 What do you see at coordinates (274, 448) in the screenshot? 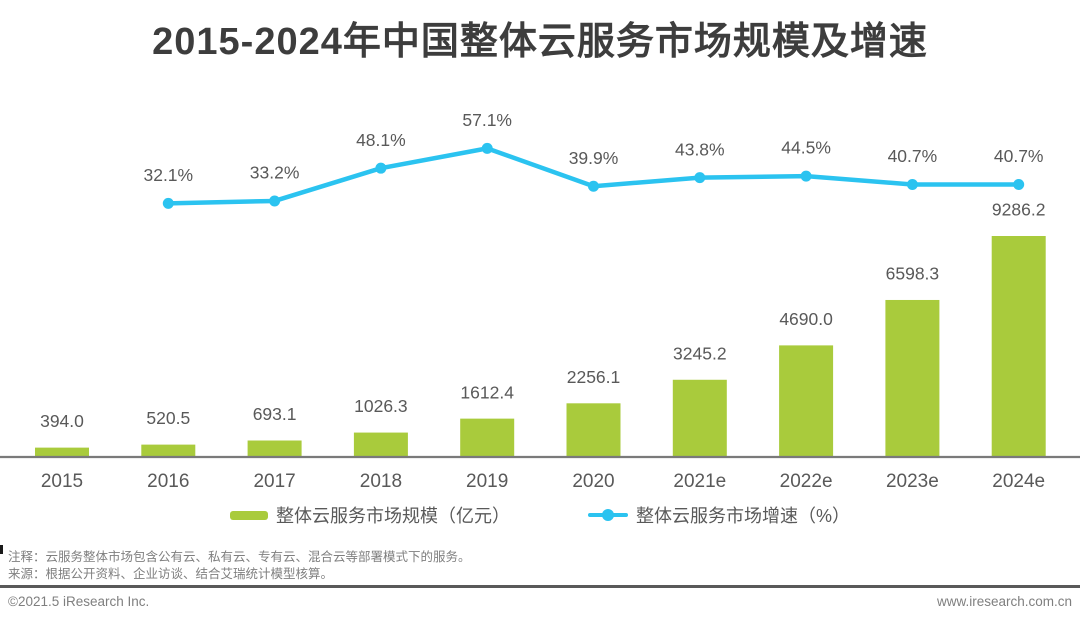
I see `bar-2017` at bounding box center [274, 448].